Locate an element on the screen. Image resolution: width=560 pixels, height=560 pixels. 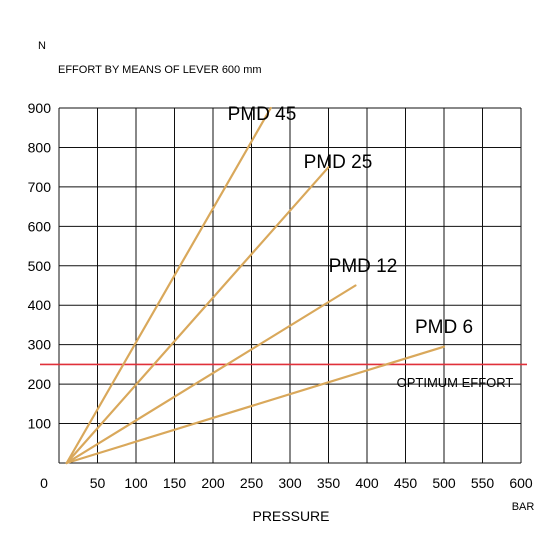
y-unit-label: N is located at coordinates (42, 46).